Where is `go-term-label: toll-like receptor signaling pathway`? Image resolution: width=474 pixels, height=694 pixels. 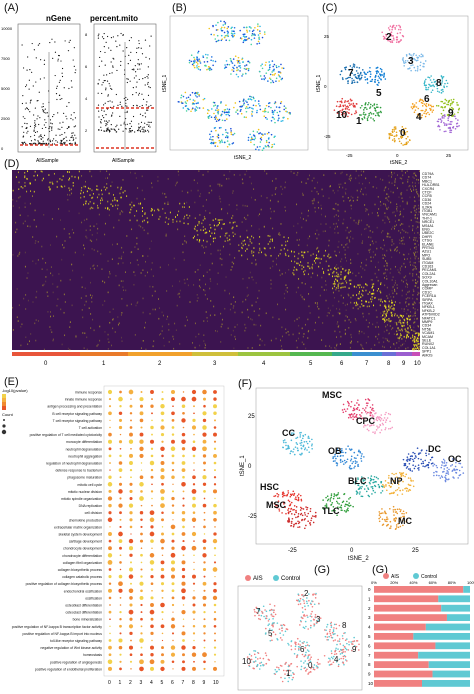
go-term-label: toll-like receptor signaling pathway is located at coordinates (76, 641).